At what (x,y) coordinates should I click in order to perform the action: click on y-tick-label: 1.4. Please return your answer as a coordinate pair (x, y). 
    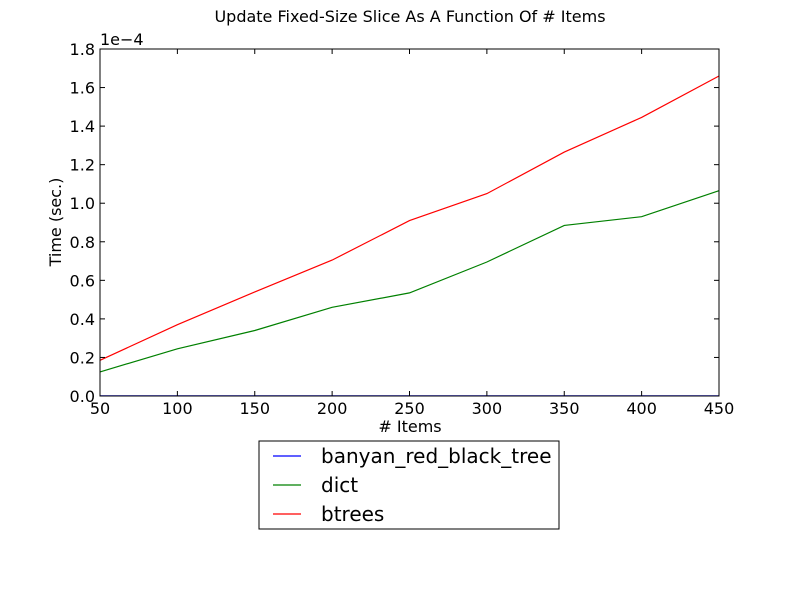
    Looking at the image, I should click on (82, 126).